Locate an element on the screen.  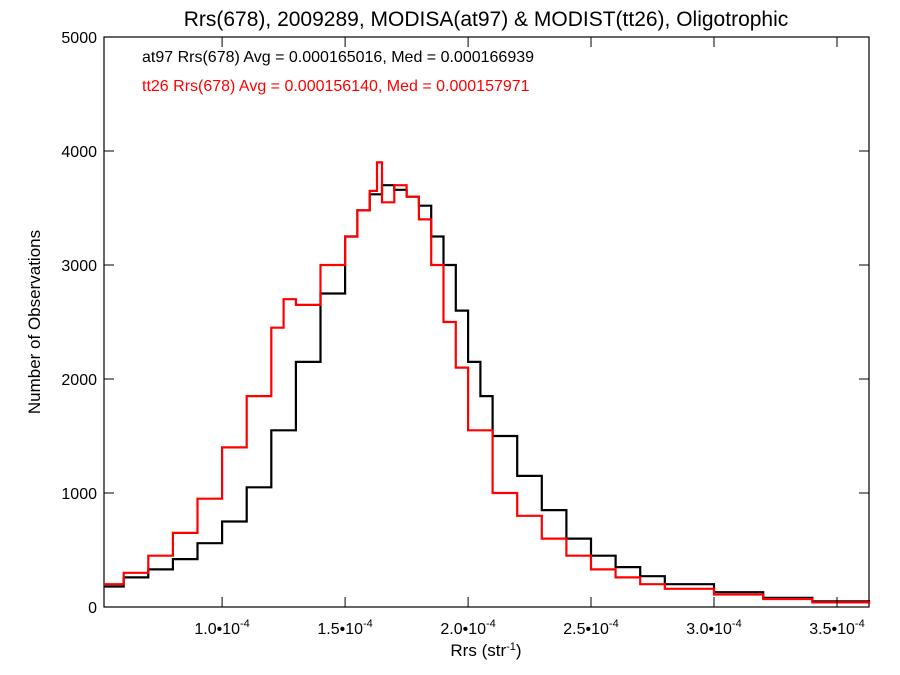
y-tick-label: 0 is located at coordinates (92, 608).